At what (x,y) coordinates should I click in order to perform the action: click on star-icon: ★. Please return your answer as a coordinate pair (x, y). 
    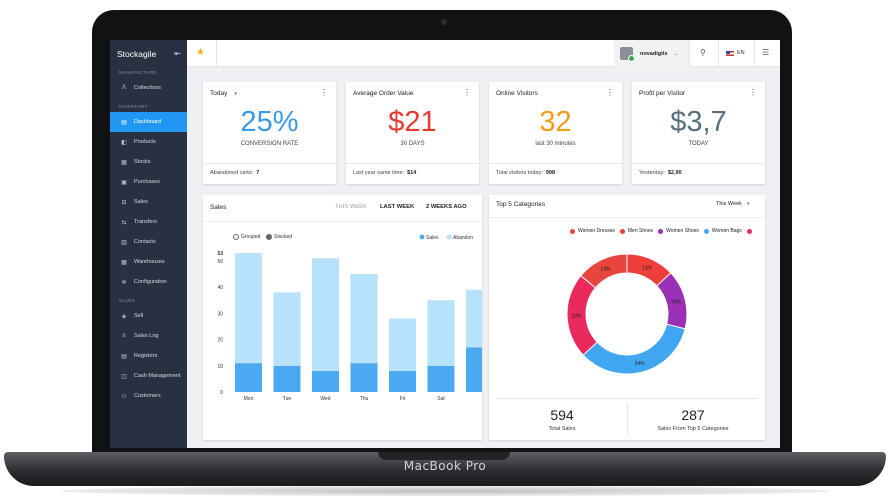
    Looking at the image, I should click on (200, 52).